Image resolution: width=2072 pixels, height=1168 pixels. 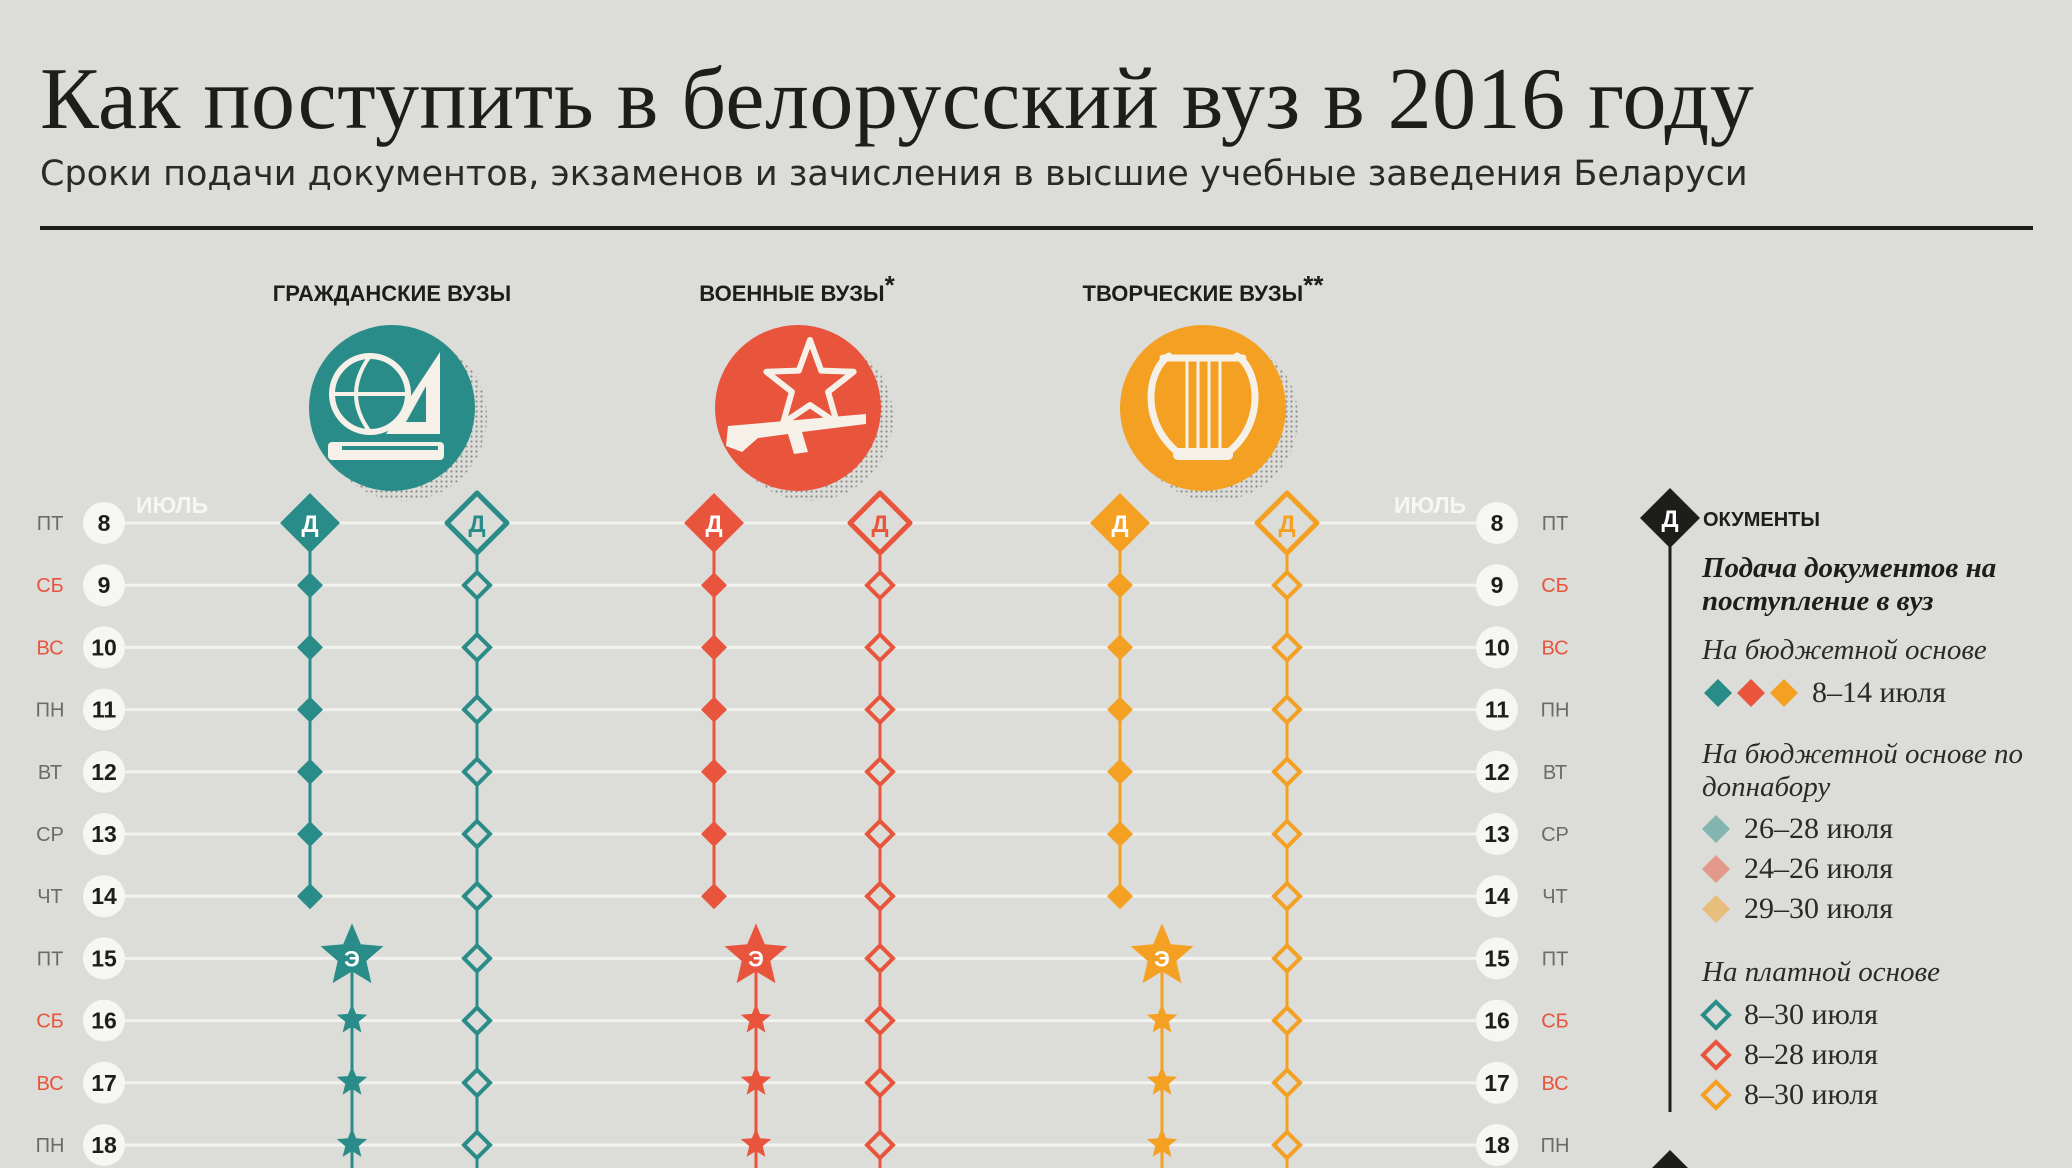 I want to click on series-0-documents-paid: Д, so click(x=477, y=829).